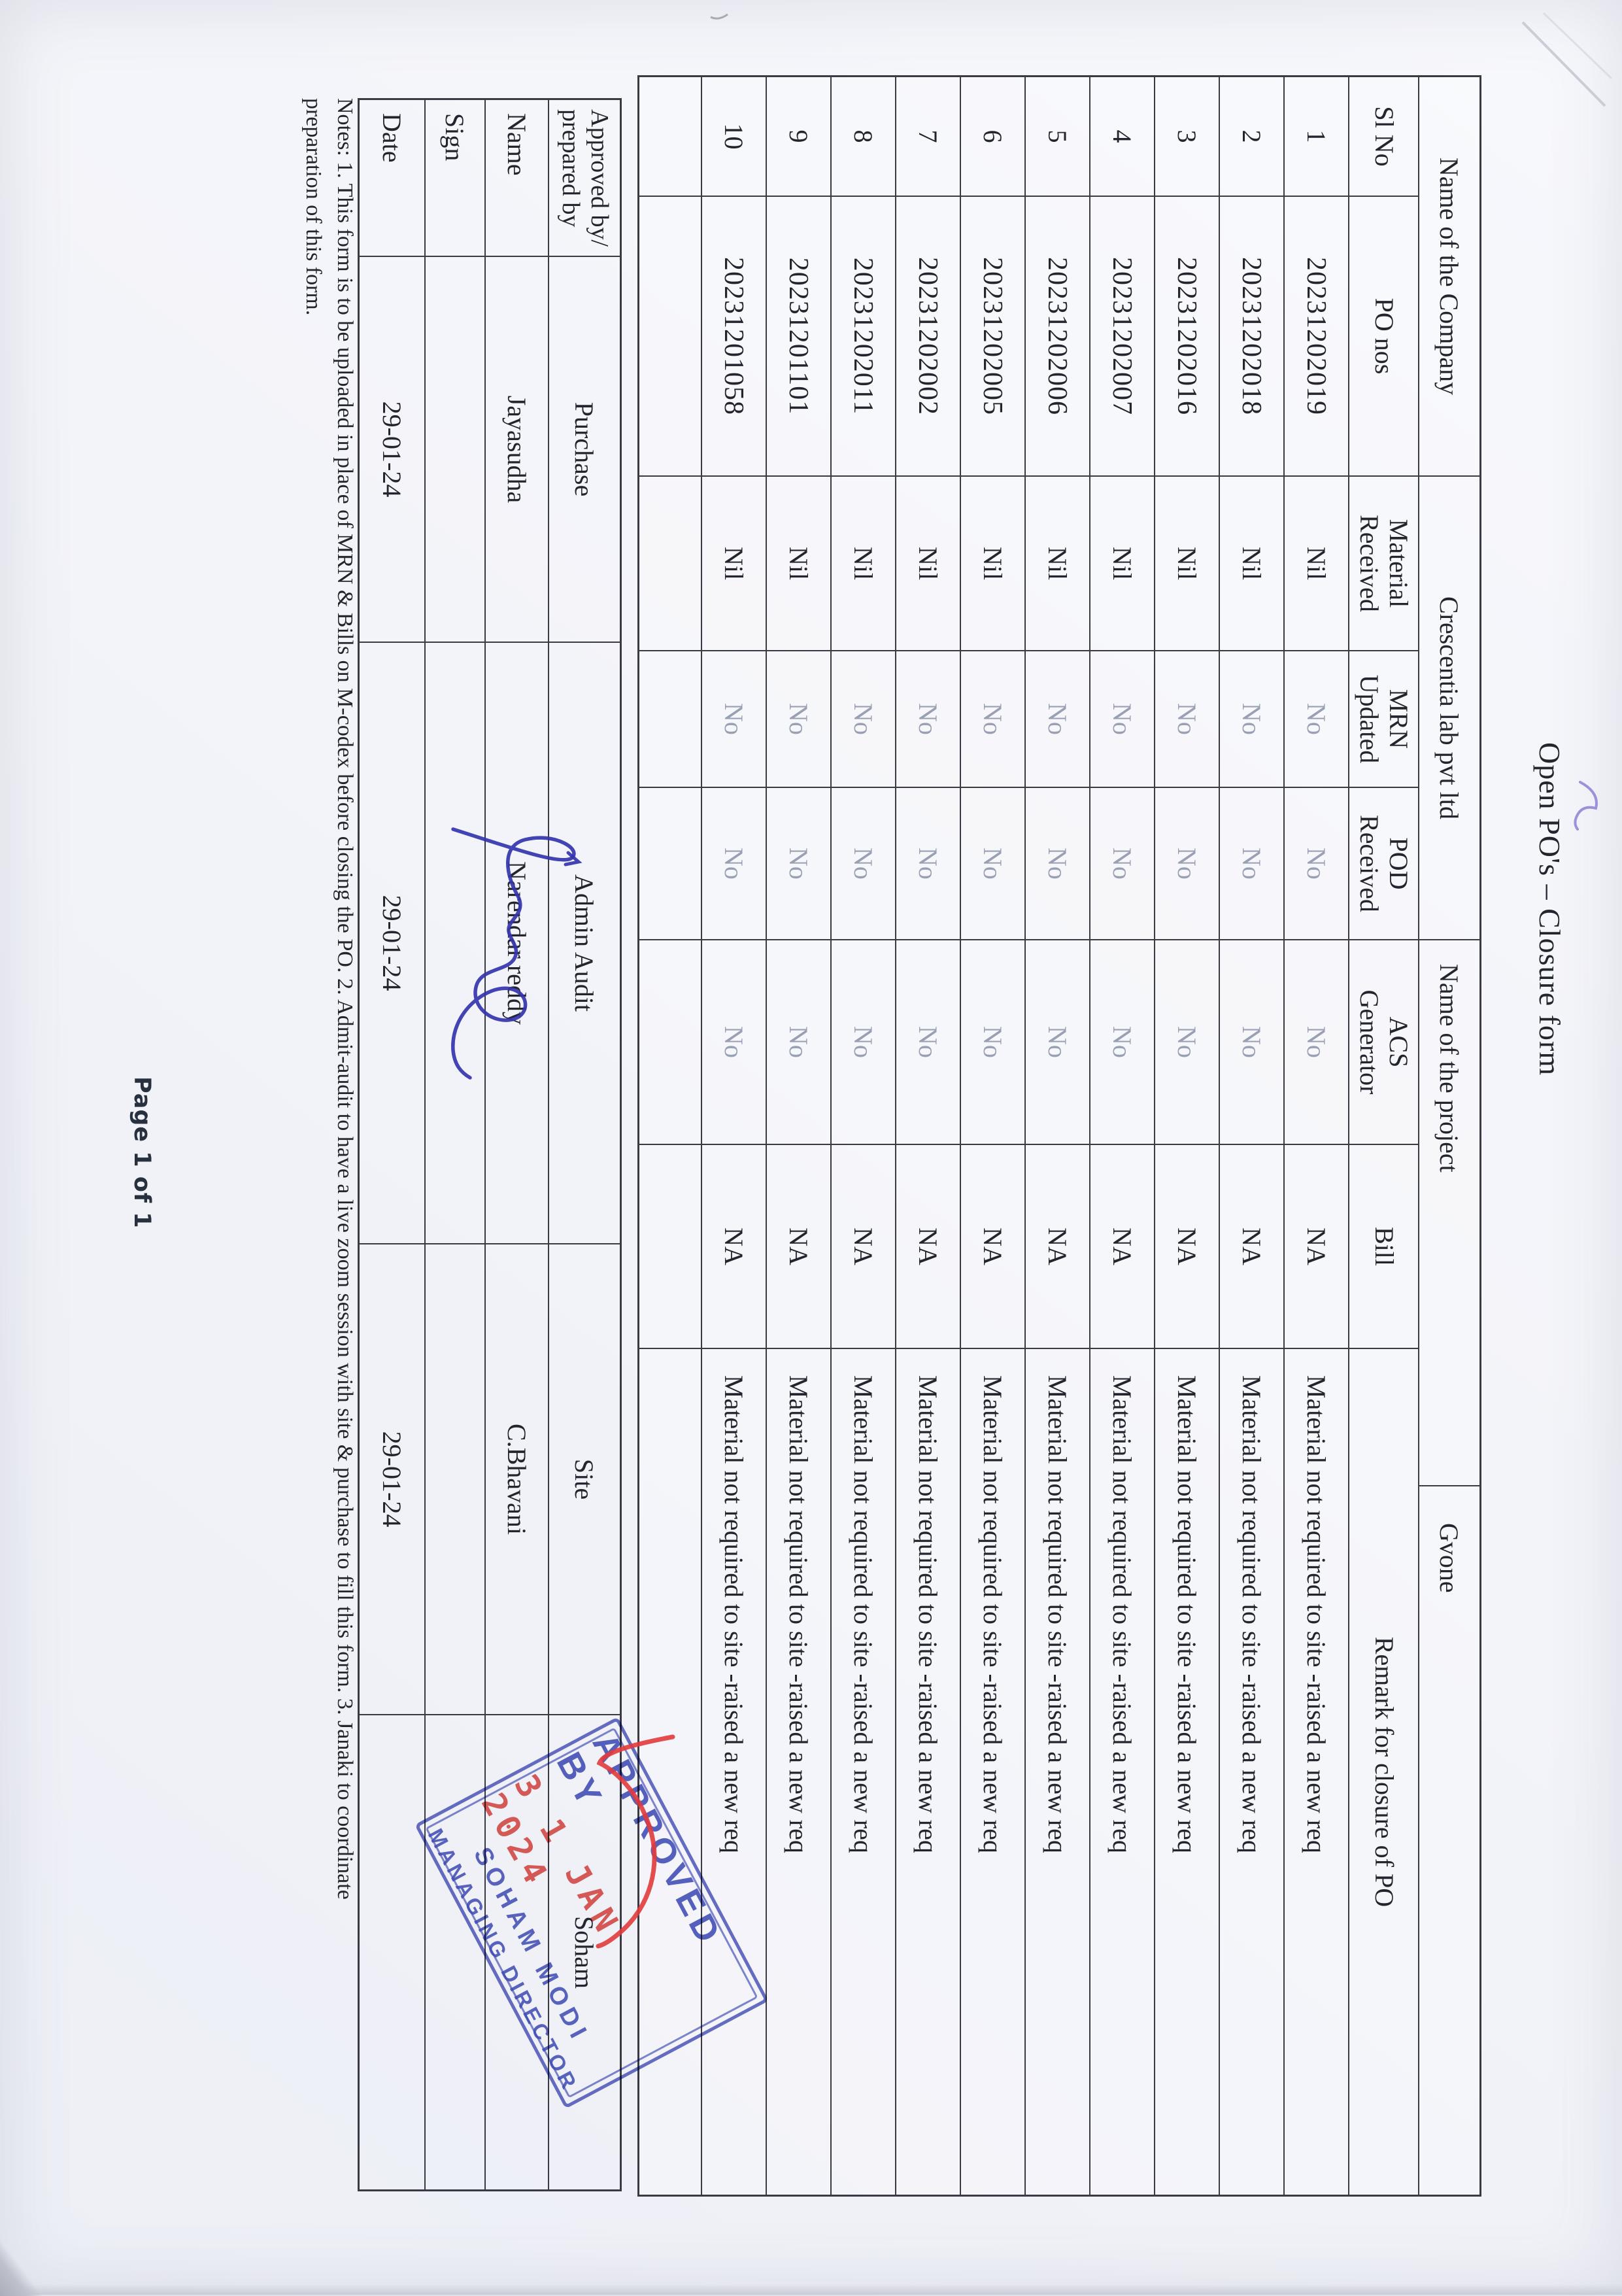 The height and width of the screenshot is (2296, 1622). I want to click on po-row-1-po: 20231202019, so click(1315, 337).